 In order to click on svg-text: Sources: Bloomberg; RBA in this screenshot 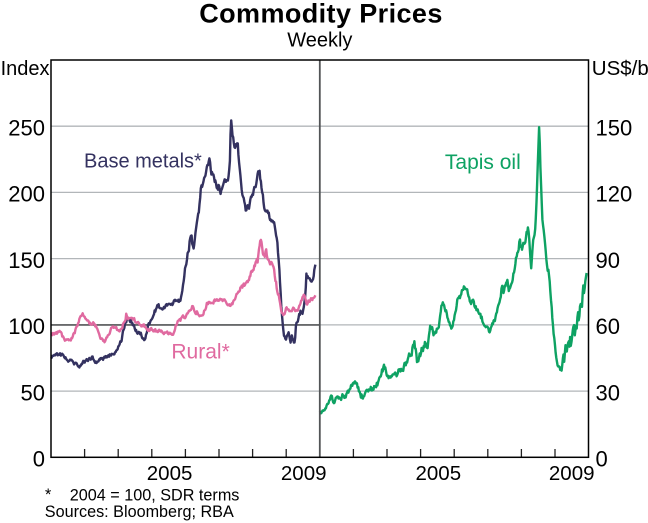, I will do `click(139, 512)`.